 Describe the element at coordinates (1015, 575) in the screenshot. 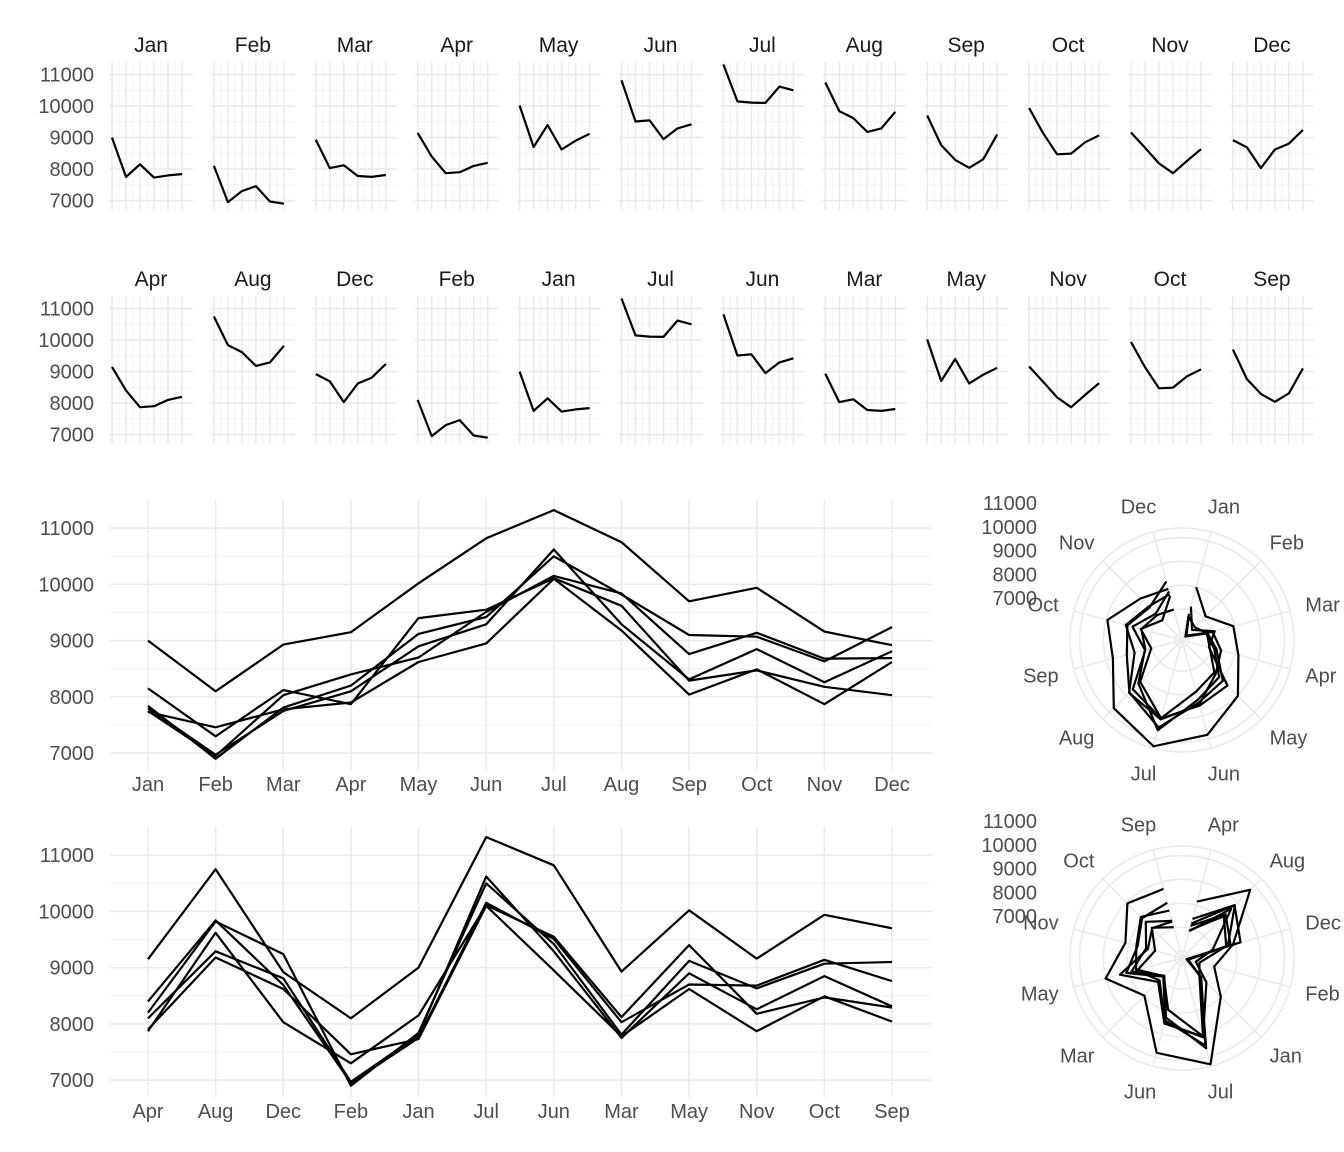

I see `radial-tick-label: 8000` at that location.